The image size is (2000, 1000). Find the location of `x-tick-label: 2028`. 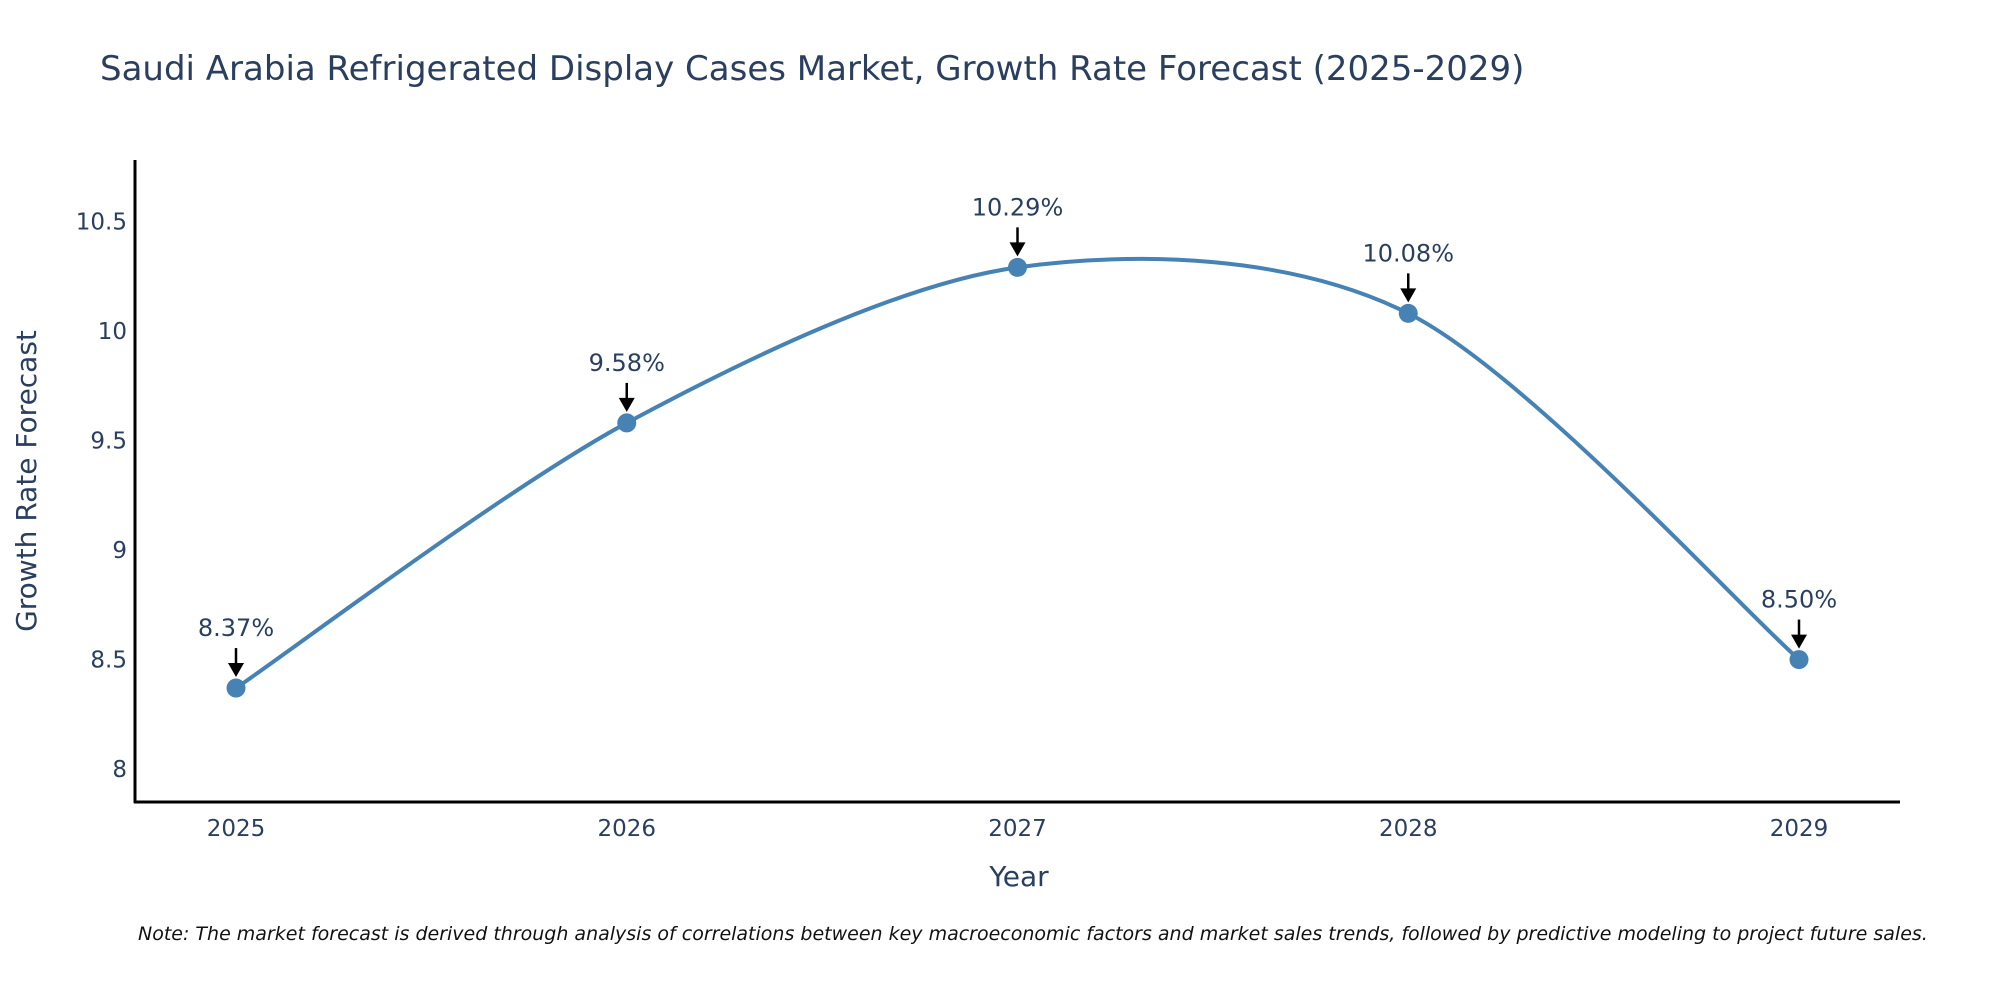

x-tick-label: 2028 is located at coordinates (1408, 829).